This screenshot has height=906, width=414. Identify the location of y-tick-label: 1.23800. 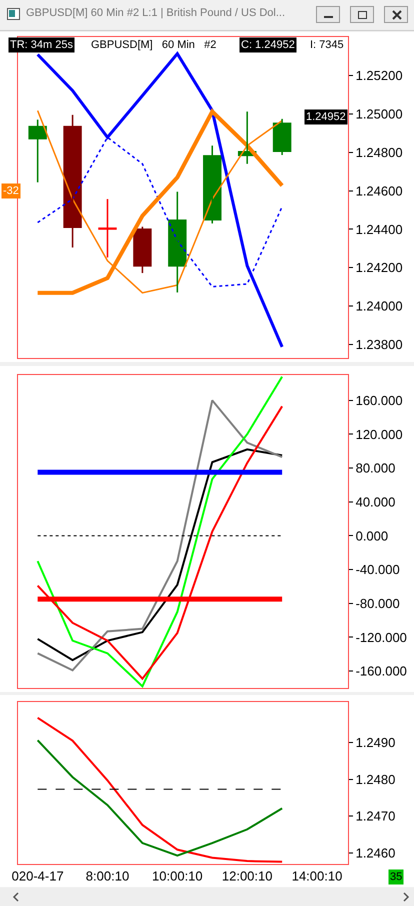
(379, 344).